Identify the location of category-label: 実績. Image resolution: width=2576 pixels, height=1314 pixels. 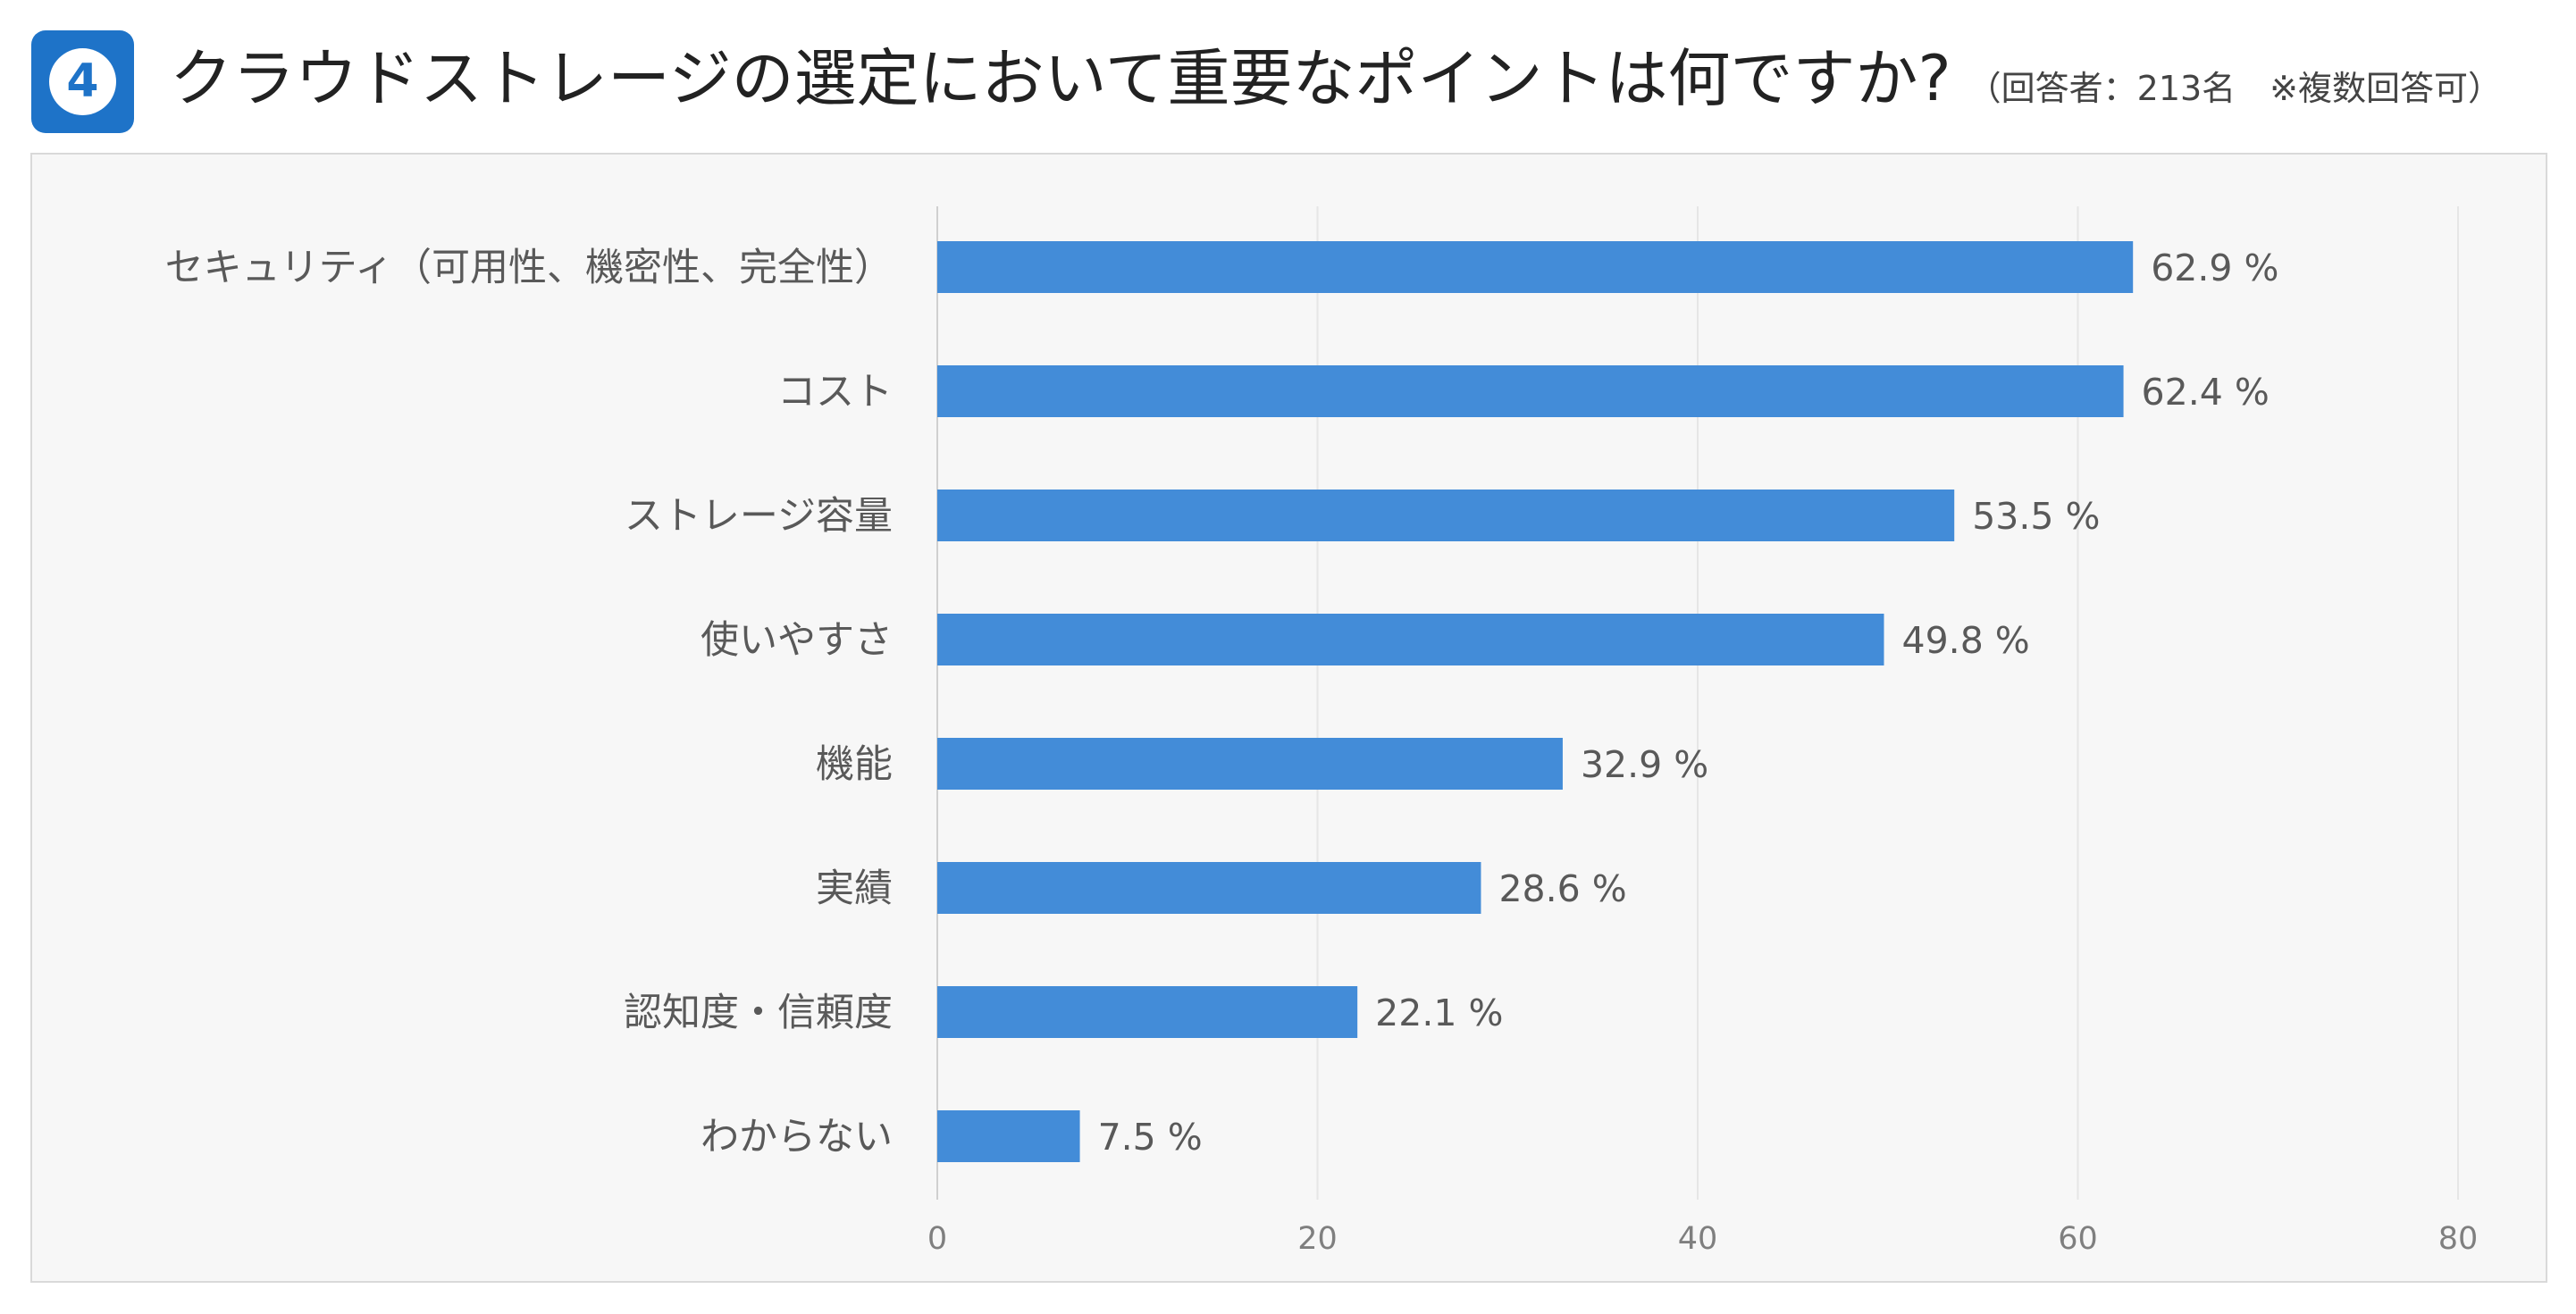
(854, 888).